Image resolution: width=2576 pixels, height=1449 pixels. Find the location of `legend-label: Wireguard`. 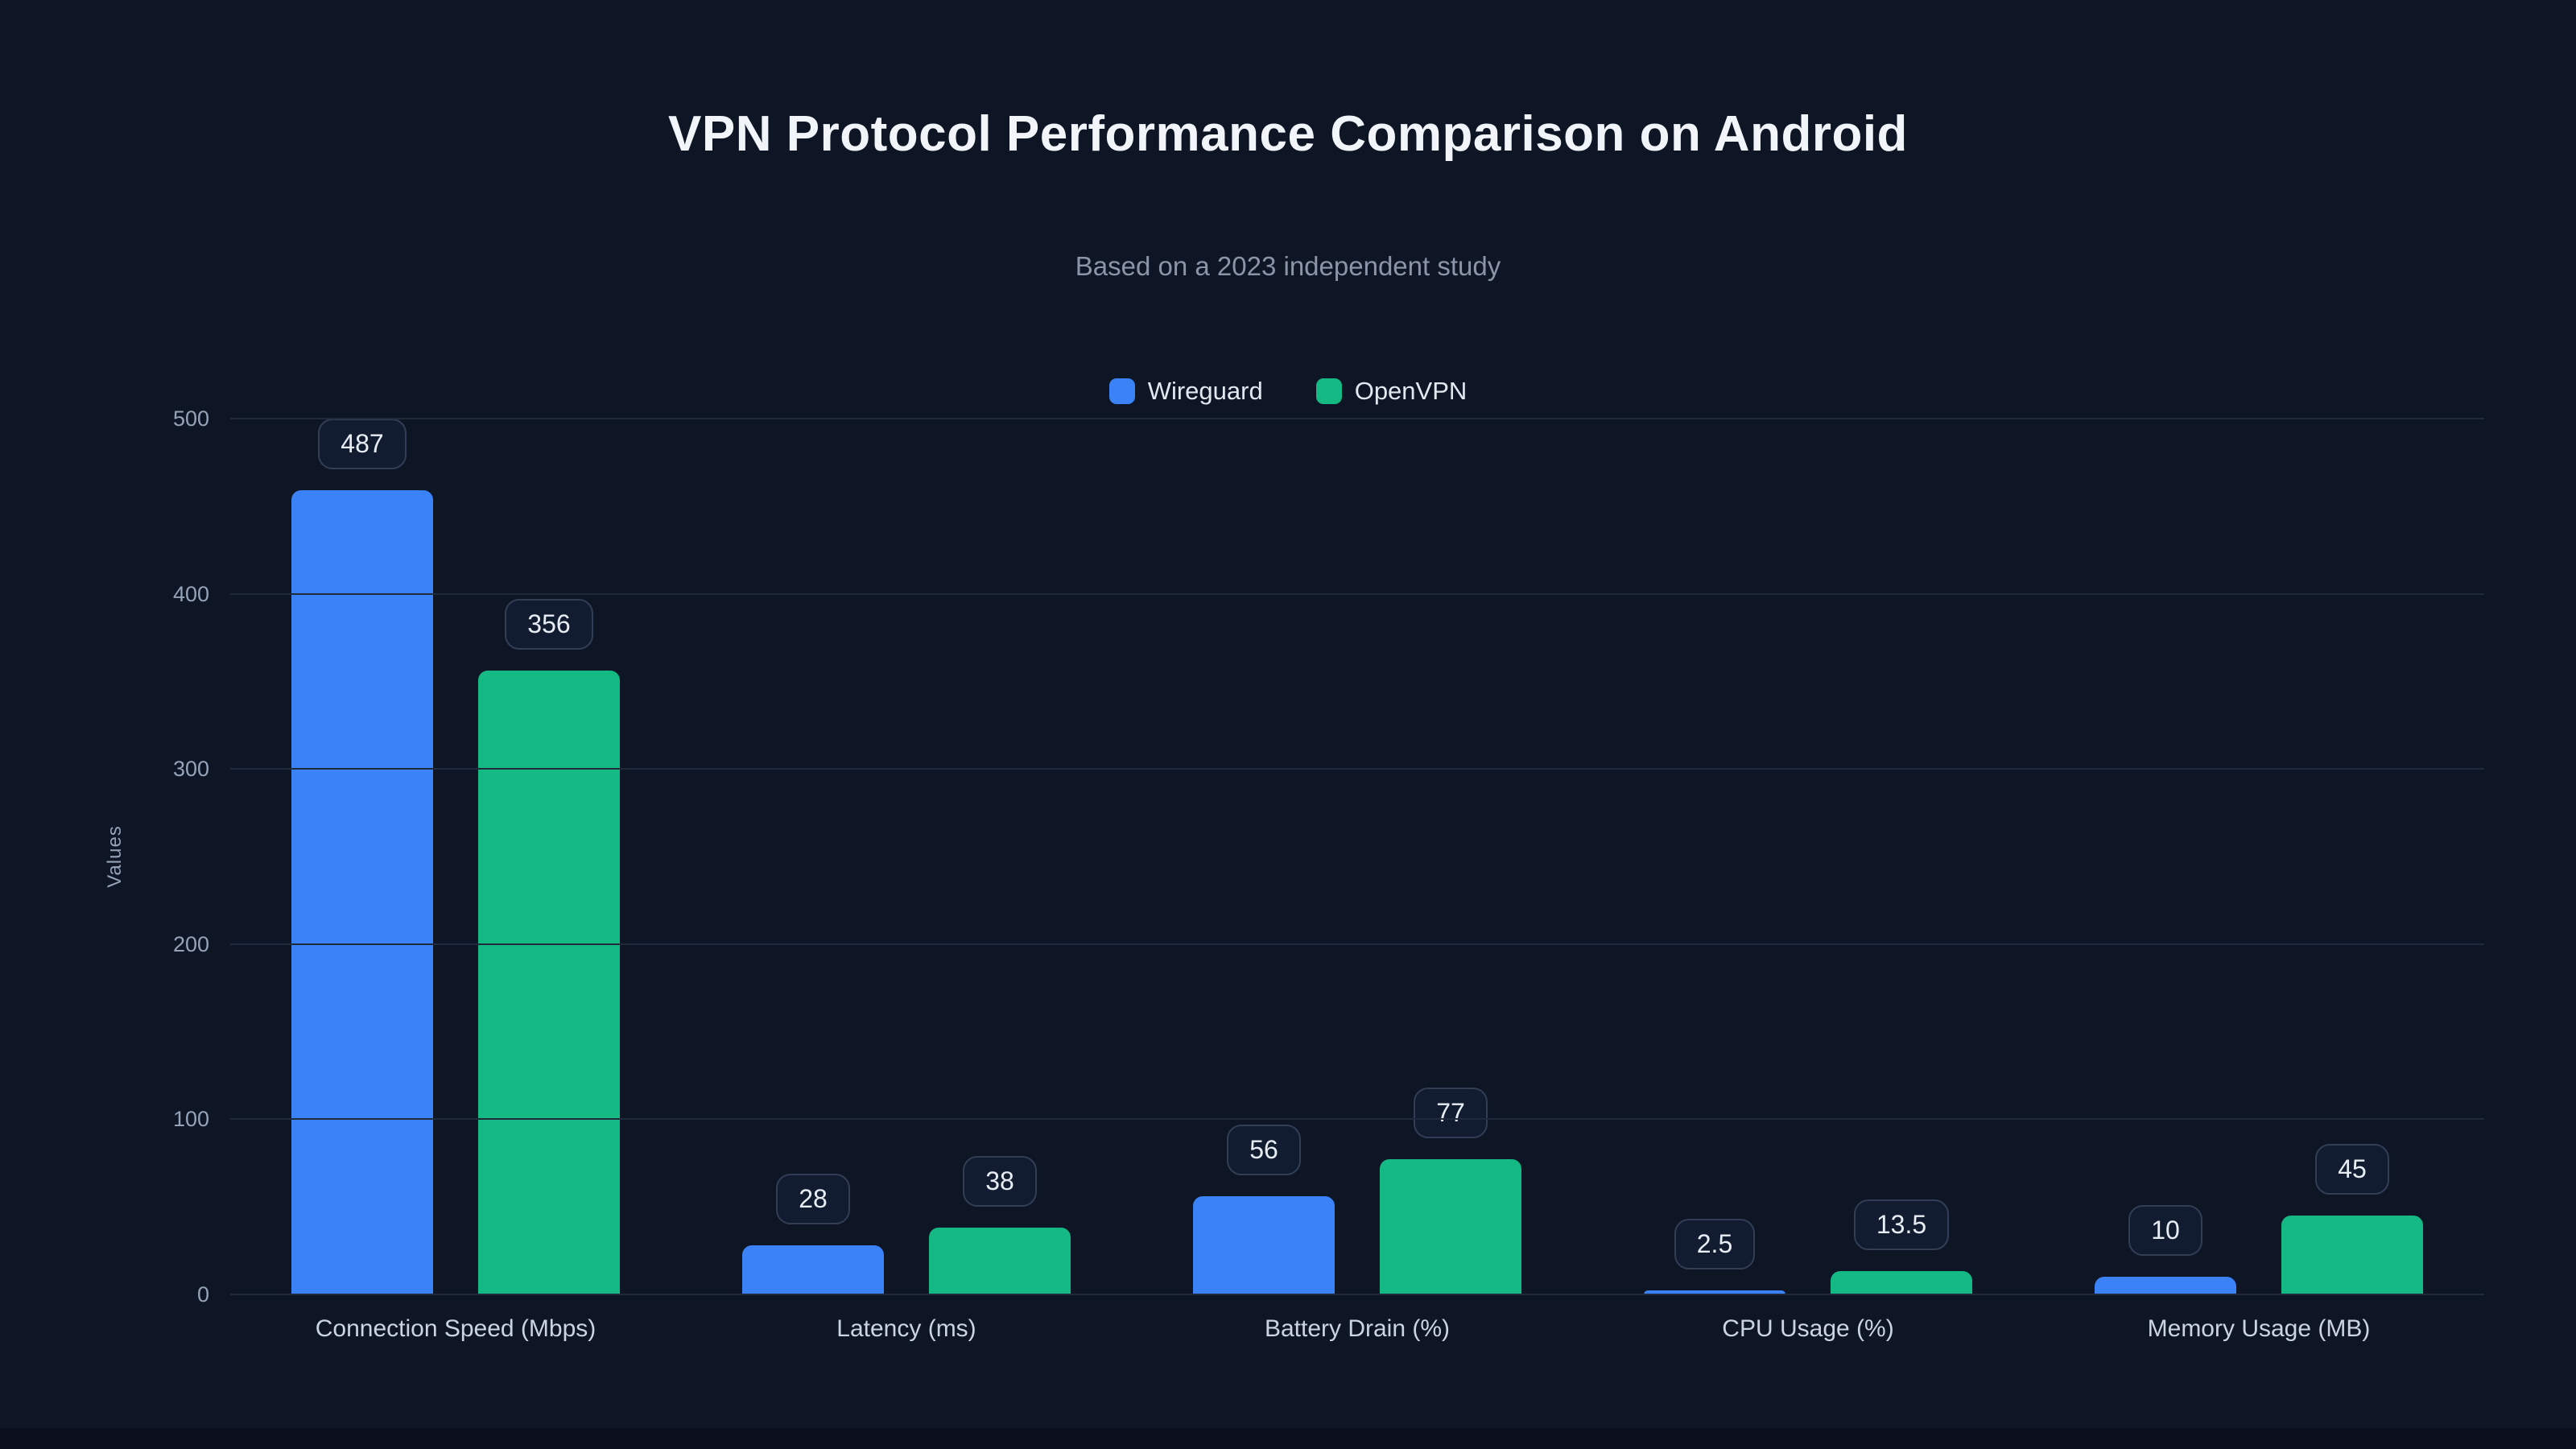

legend-label: Wireguard is located at coordinates (1205, 390).